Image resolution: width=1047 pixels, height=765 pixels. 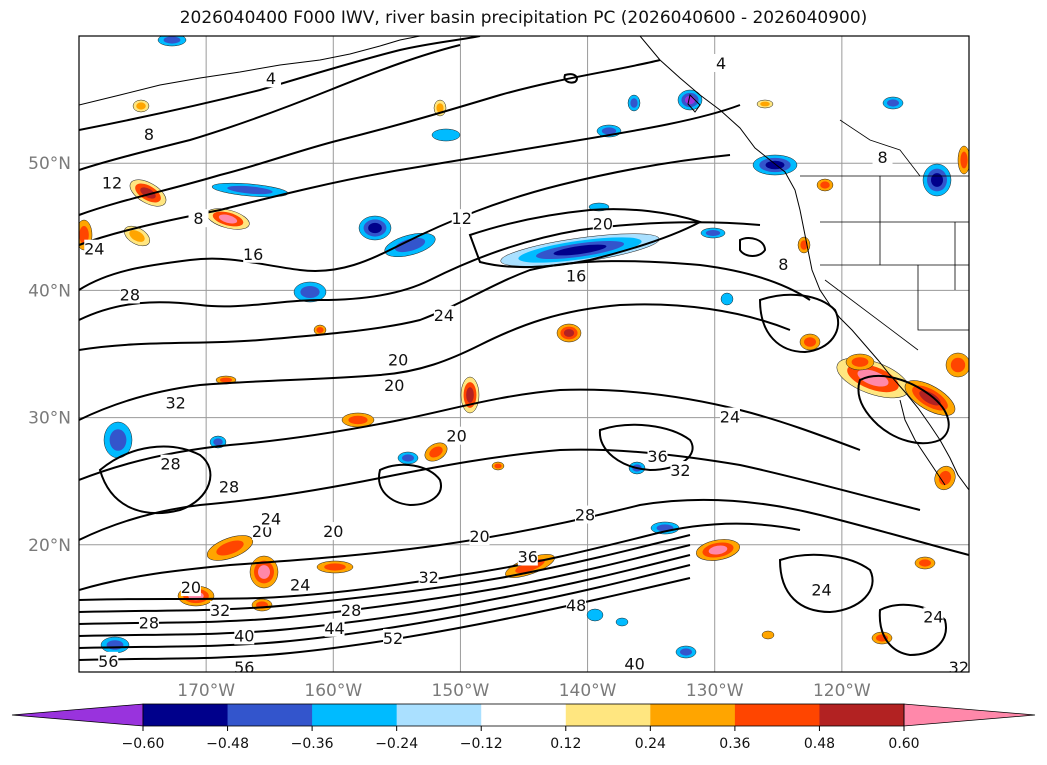 What do you see at coordinates (842, 691) in the screenshot?
I see `lon-tick-label: 120°W` at bounding box center [842, 691].